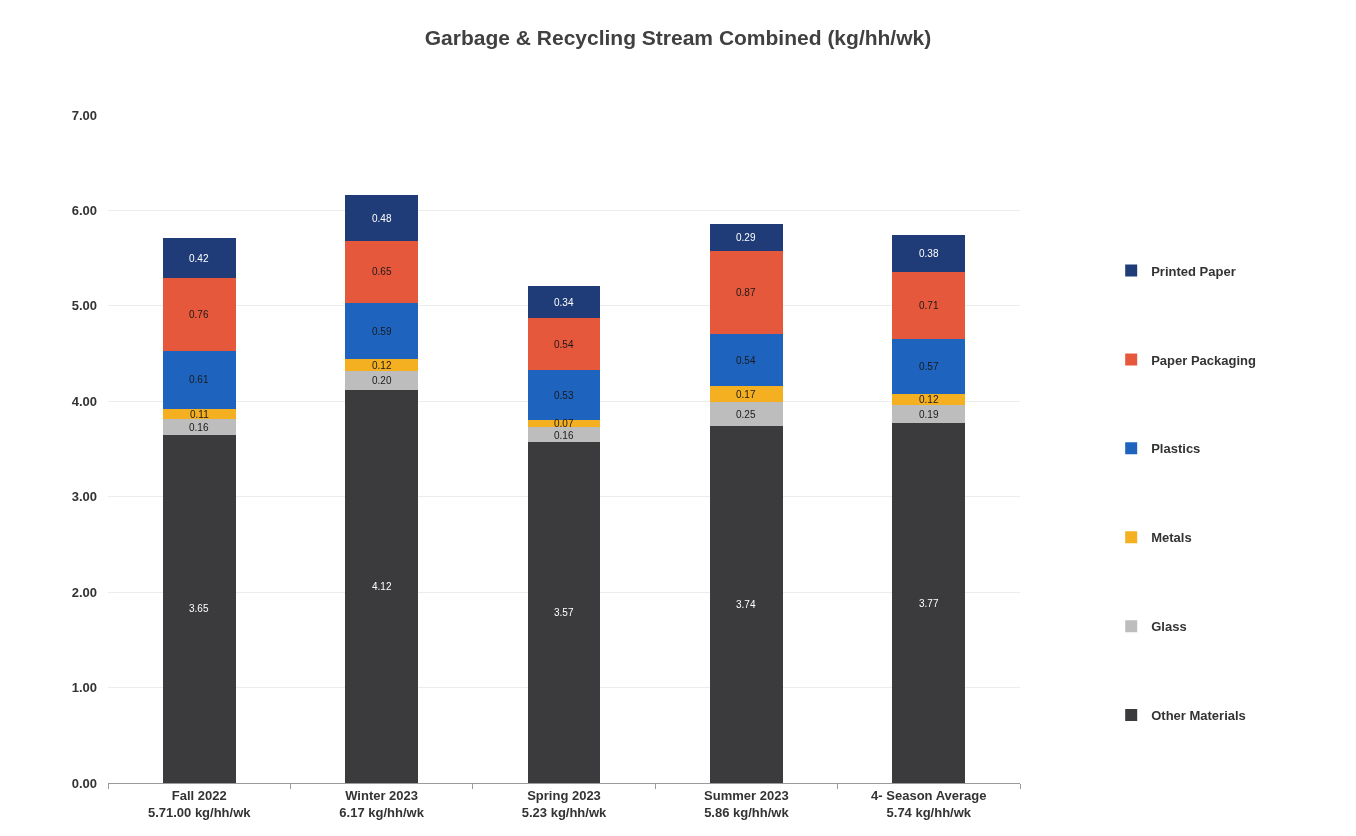  Describe the element at coordinates (84, 210) in the screenshot. I see `y-tick-label: 6.00` at that location.